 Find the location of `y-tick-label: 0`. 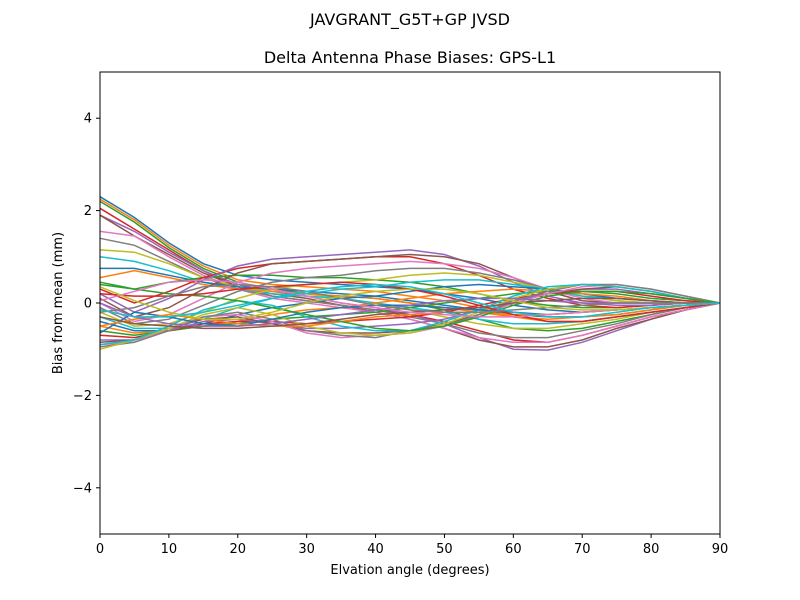

y-tick-label: 0 is located at coordinates (88, 304).